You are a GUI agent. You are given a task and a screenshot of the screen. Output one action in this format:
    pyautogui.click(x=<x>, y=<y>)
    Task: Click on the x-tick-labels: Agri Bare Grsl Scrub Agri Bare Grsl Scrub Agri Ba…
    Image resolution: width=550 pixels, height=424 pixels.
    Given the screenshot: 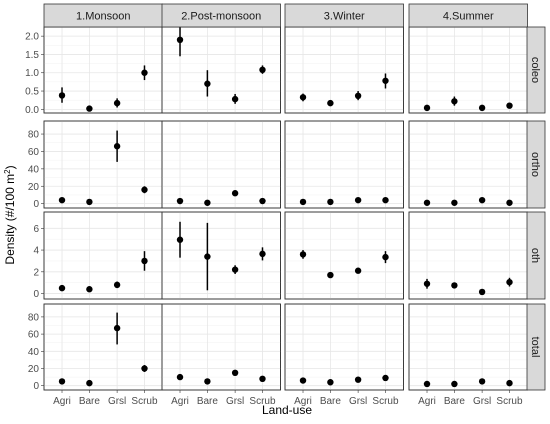 What is the action you would take?
    pyautogui.click(x=288, y=398)
    